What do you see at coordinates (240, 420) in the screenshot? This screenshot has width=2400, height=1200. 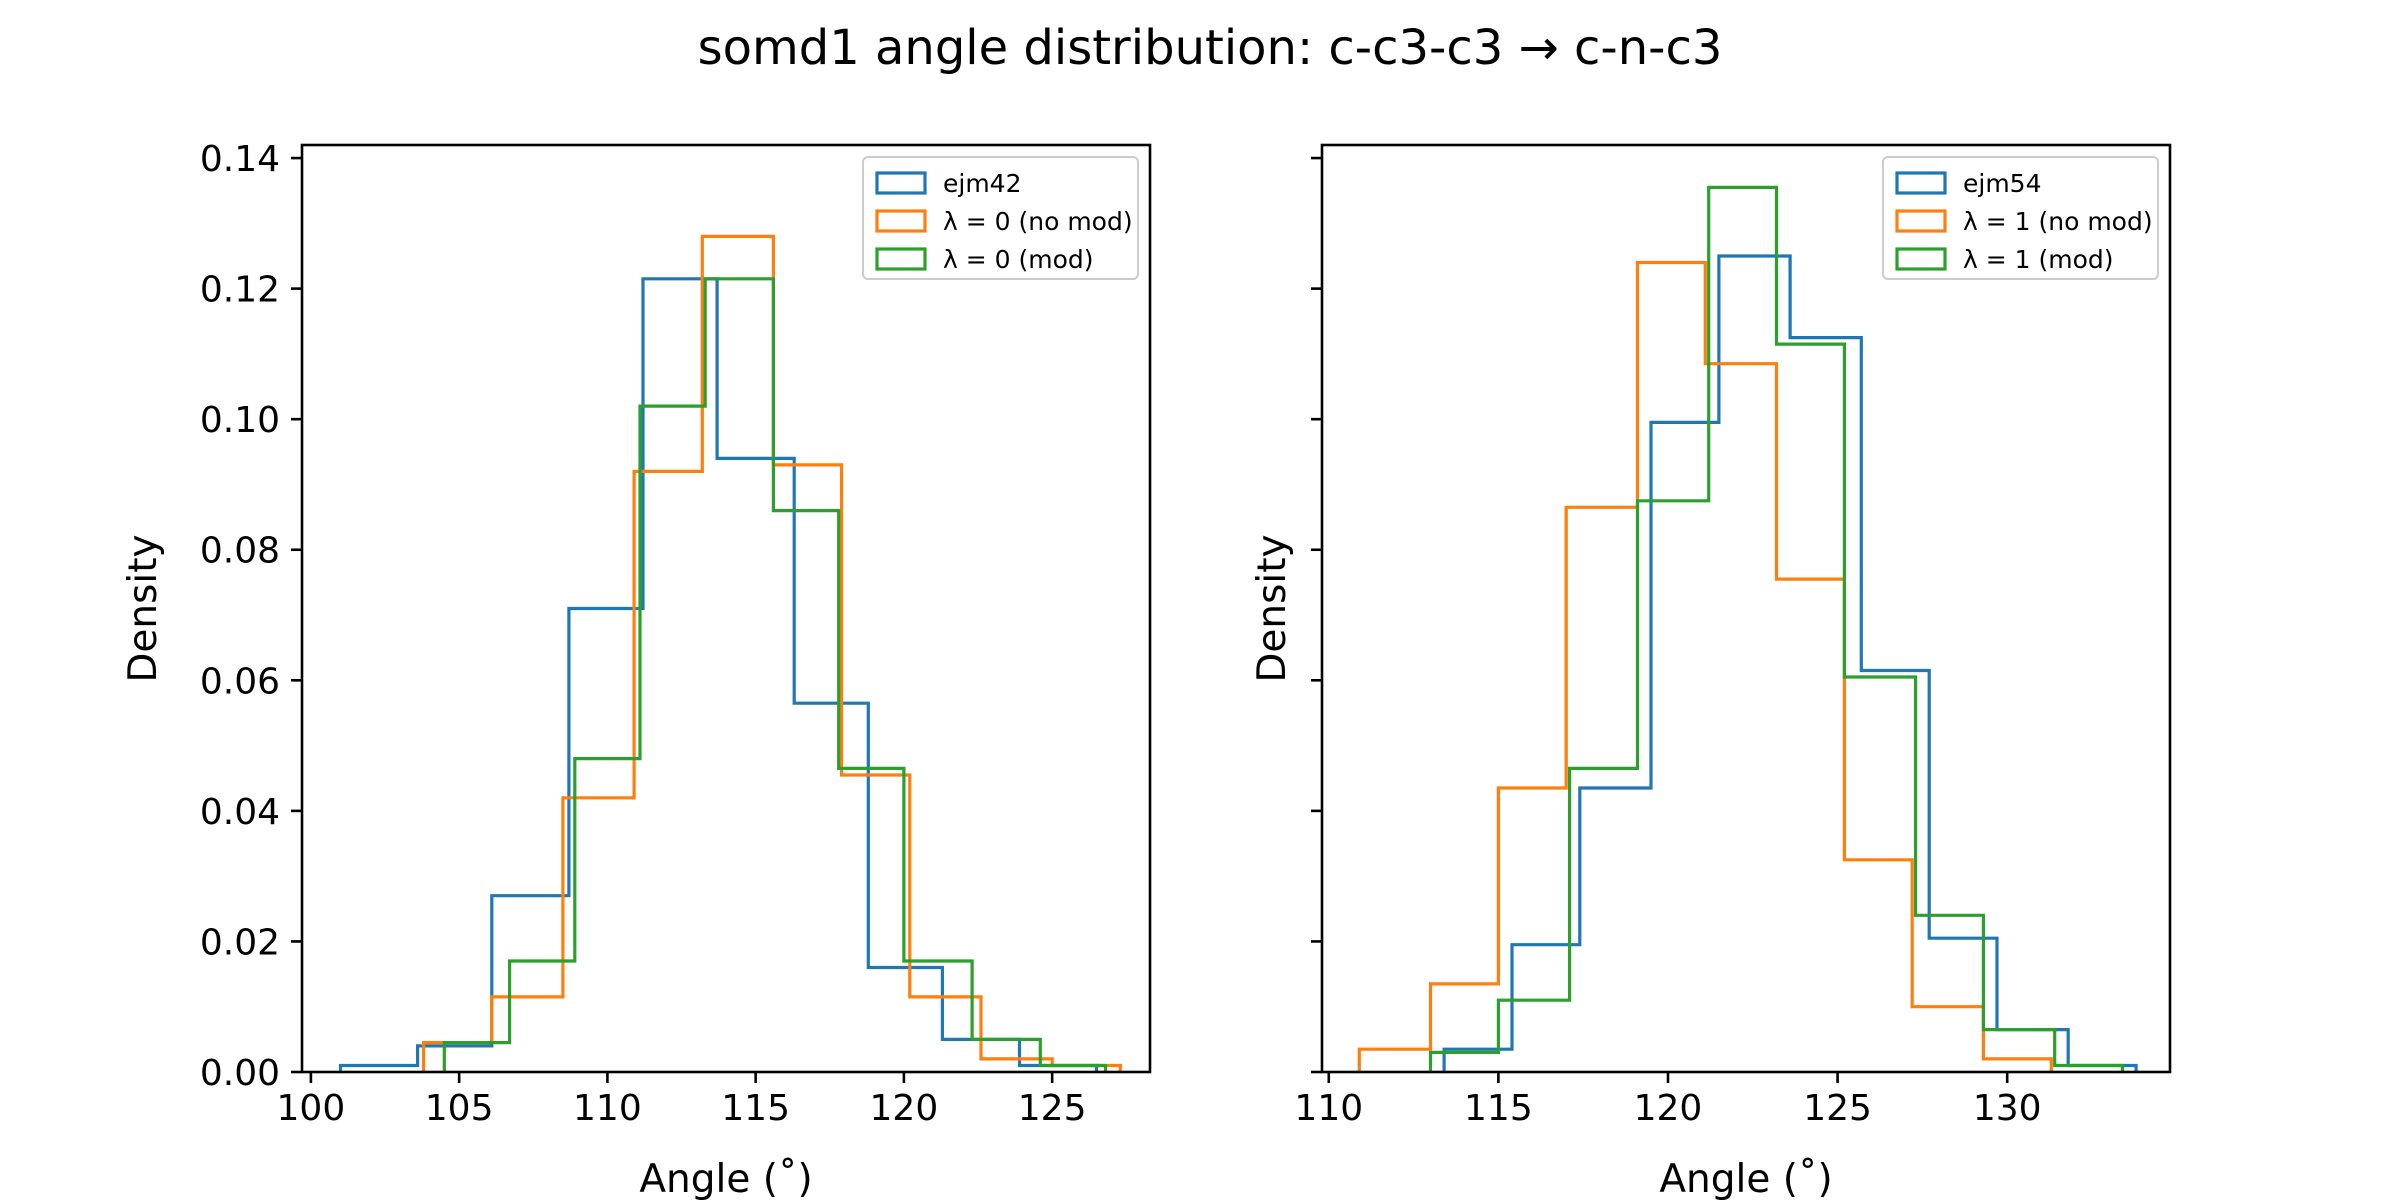 I see `y-tick-label: 0.10` at bounding box center [240, 420].